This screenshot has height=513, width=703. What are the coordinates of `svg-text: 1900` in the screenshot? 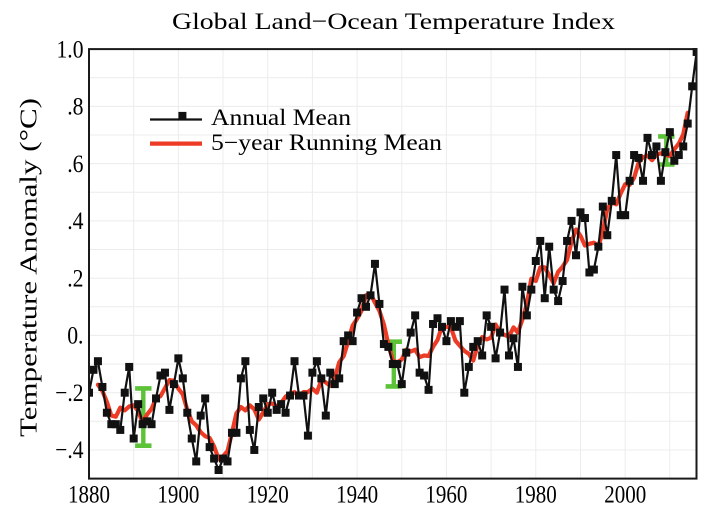 It's located at (178, 494).